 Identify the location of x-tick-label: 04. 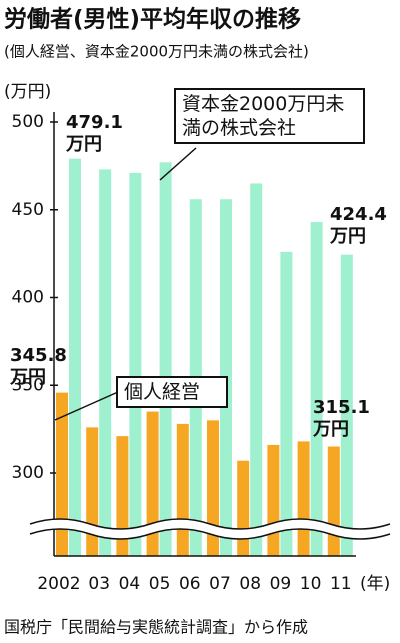
(130, 584).